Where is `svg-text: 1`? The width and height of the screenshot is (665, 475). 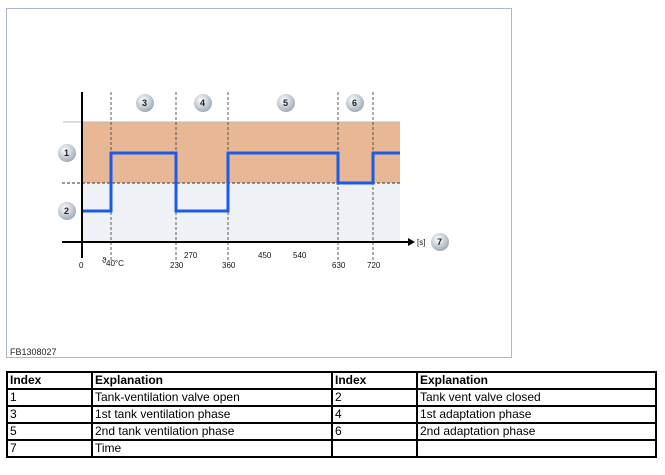 svg-text: 1 is located at coordinates (66, 153).